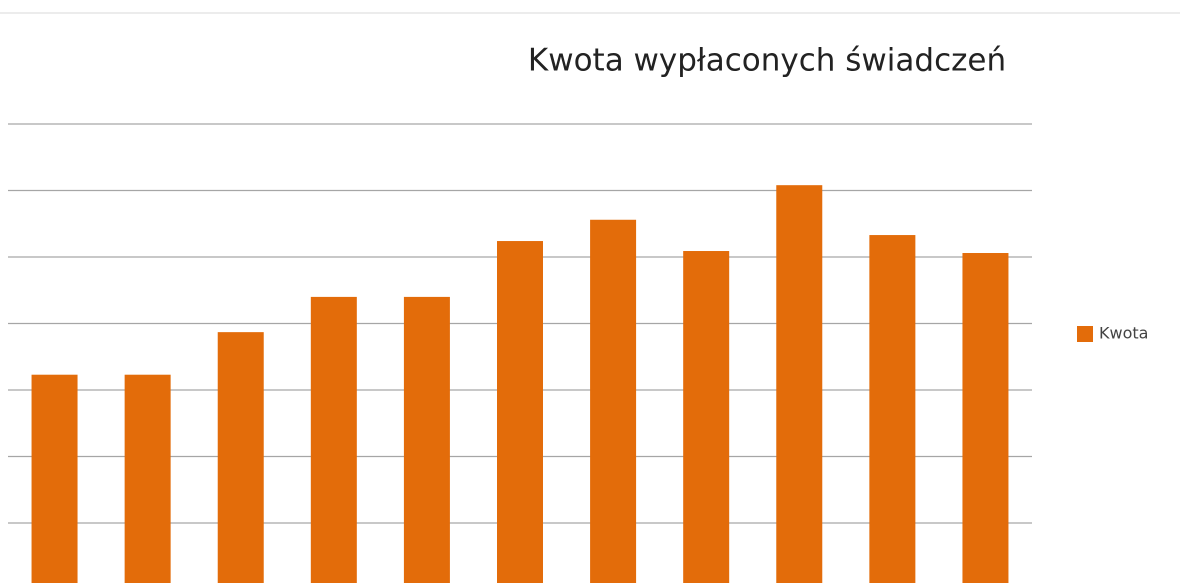 This screenshot has width=1180, height=583. What do you see at coordinates (767, 61) in the screenshot?
I see `chart-title: Kwota wypłaconych świadczeń` at bounding box center [767, 61].